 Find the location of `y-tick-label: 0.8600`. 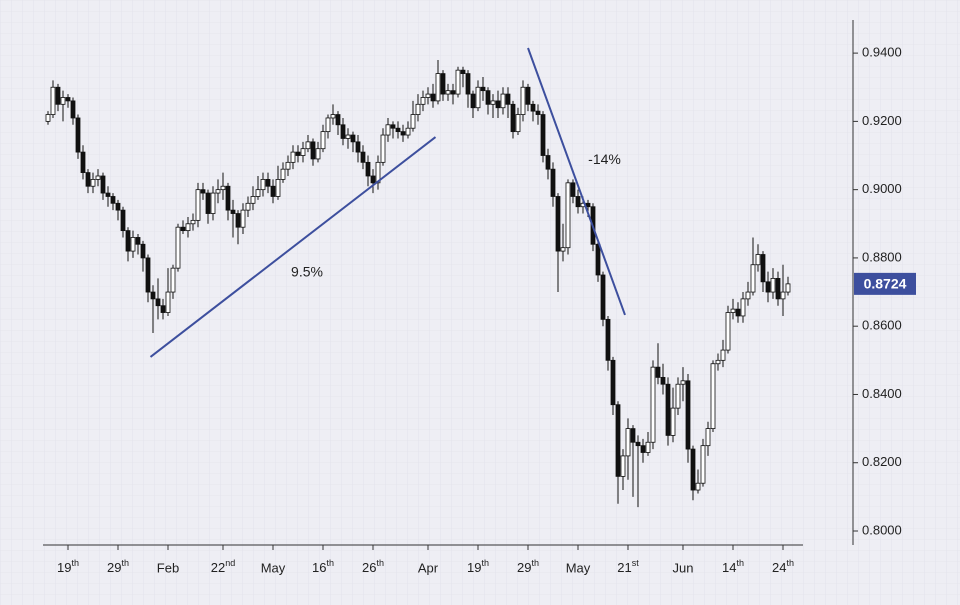

y-tick-label: 0.8600 is located at coordinates (882, 325).